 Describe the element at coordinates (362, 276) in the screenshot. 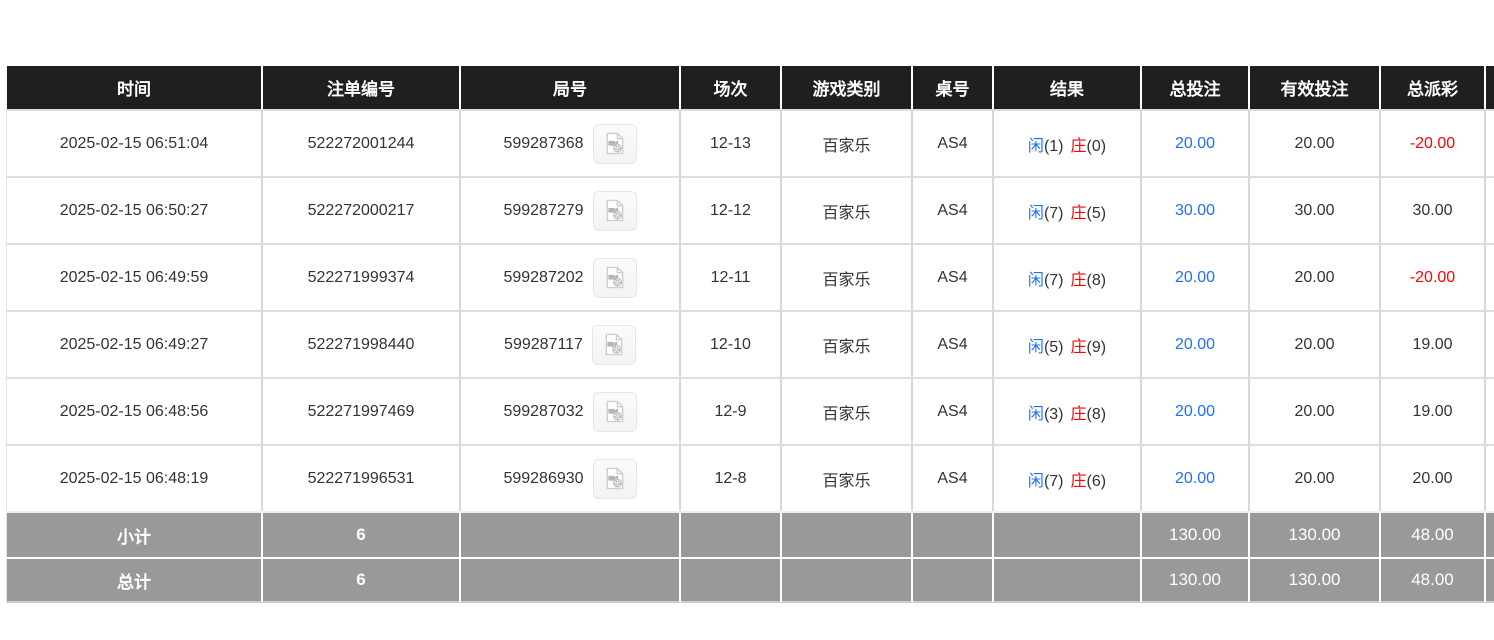

I see `bet-id-cell: 522271999374` at that location.